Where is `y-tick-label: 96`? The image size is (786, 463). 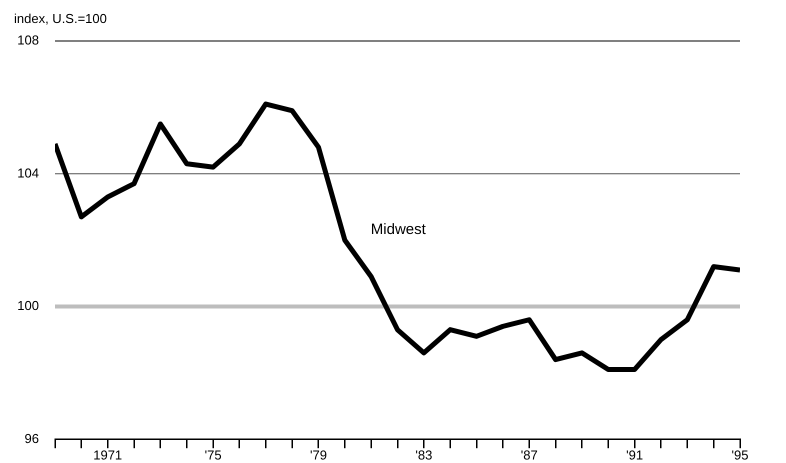
y-tick-label: 96 is located at coordinates (31, 438).